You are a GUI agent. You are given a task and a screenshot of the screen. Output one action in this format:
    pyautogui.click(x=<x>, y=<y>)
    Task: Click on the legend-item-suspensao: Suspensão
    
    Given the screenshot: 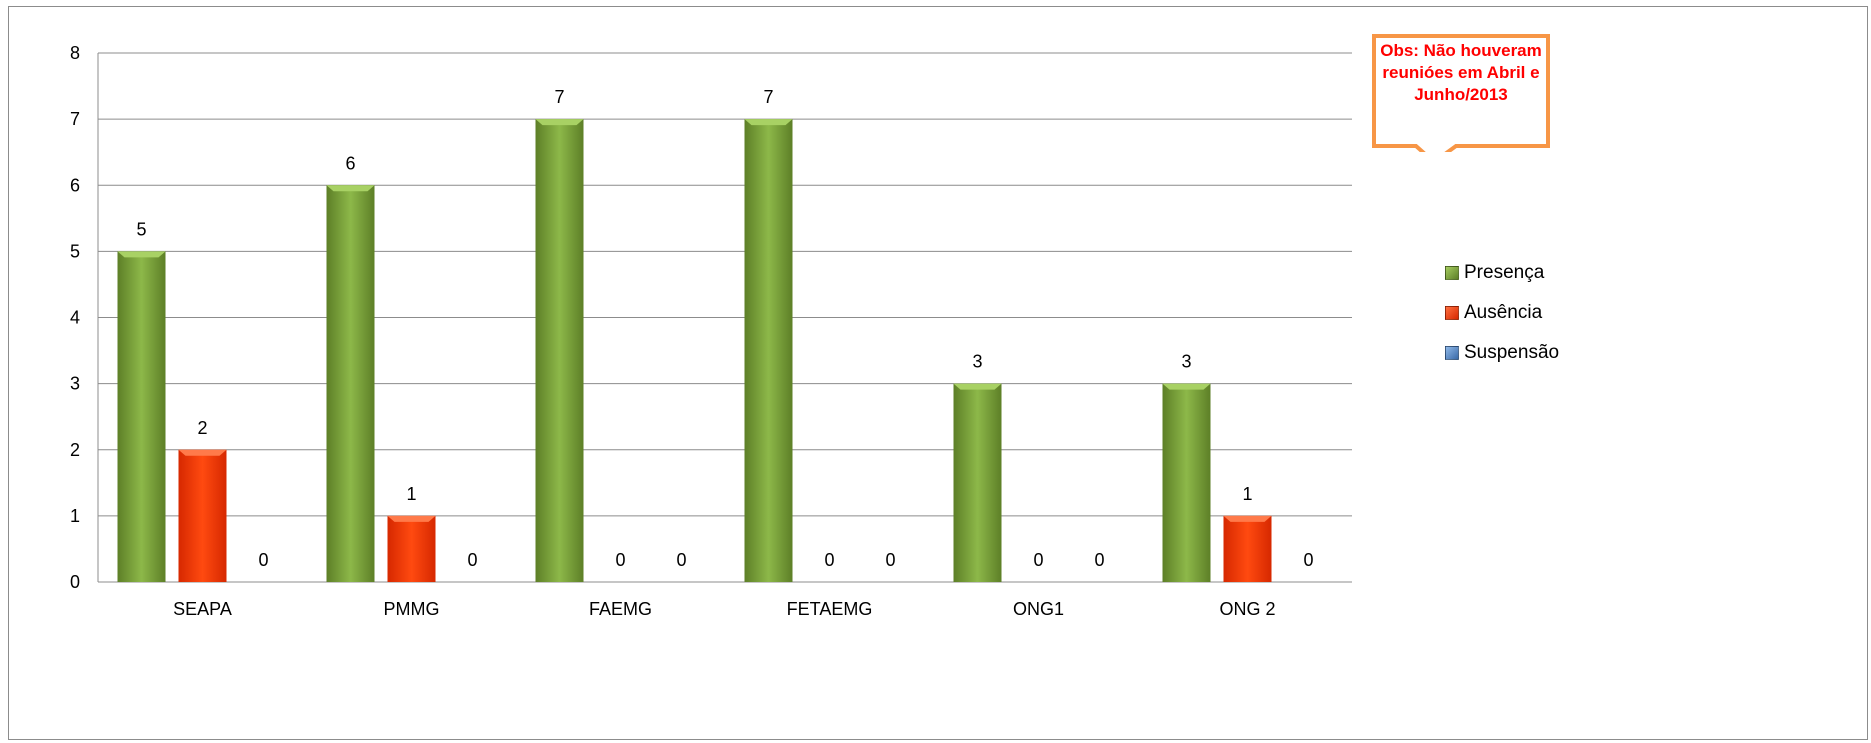 What is the action you would take?
    pyautogui.click(x=1502, y=353)
    